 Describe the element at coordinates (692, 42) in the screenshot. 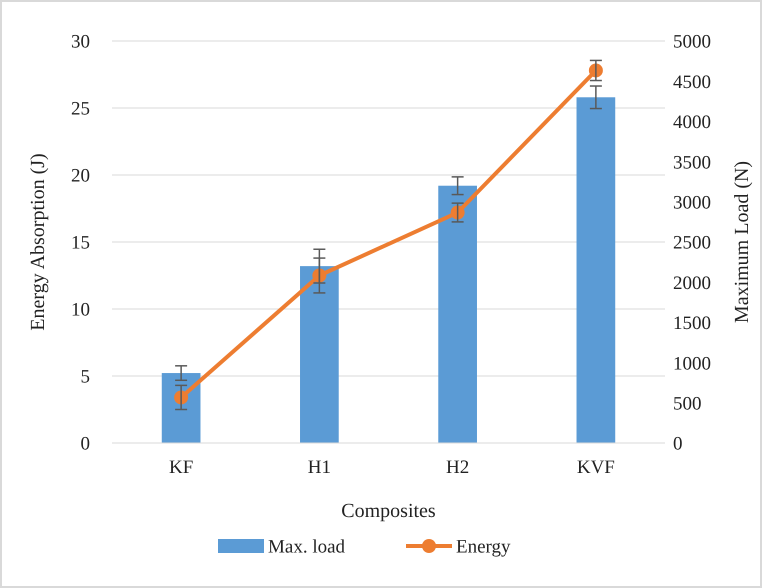

I see `y2-tick-label: 5000` at that location.